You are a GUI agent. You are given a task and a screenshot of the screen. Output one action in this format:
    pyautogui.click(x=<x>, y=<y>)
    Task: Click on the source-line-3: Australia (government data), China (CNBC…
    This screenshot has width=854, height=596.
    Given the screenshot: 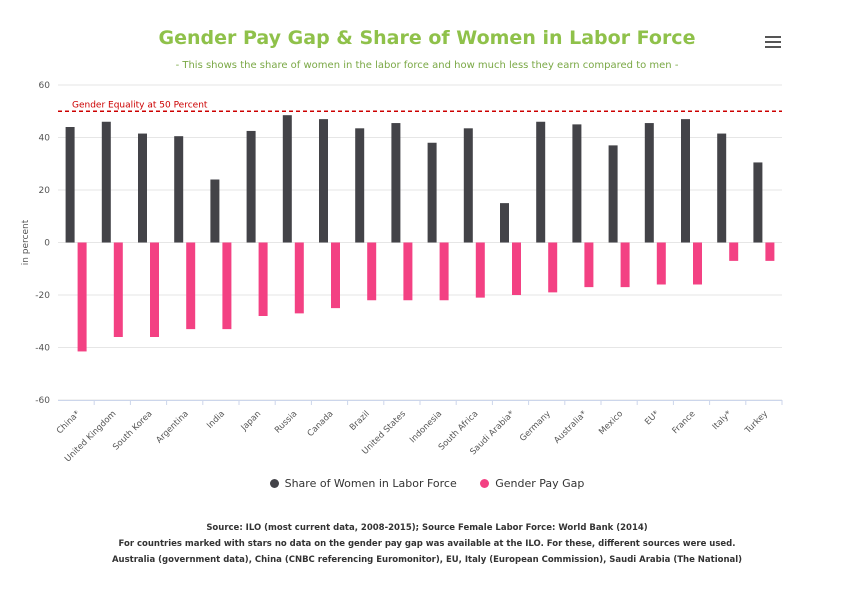 What is the action you would take?
    pyautogui.click(x=427, y=560)
    